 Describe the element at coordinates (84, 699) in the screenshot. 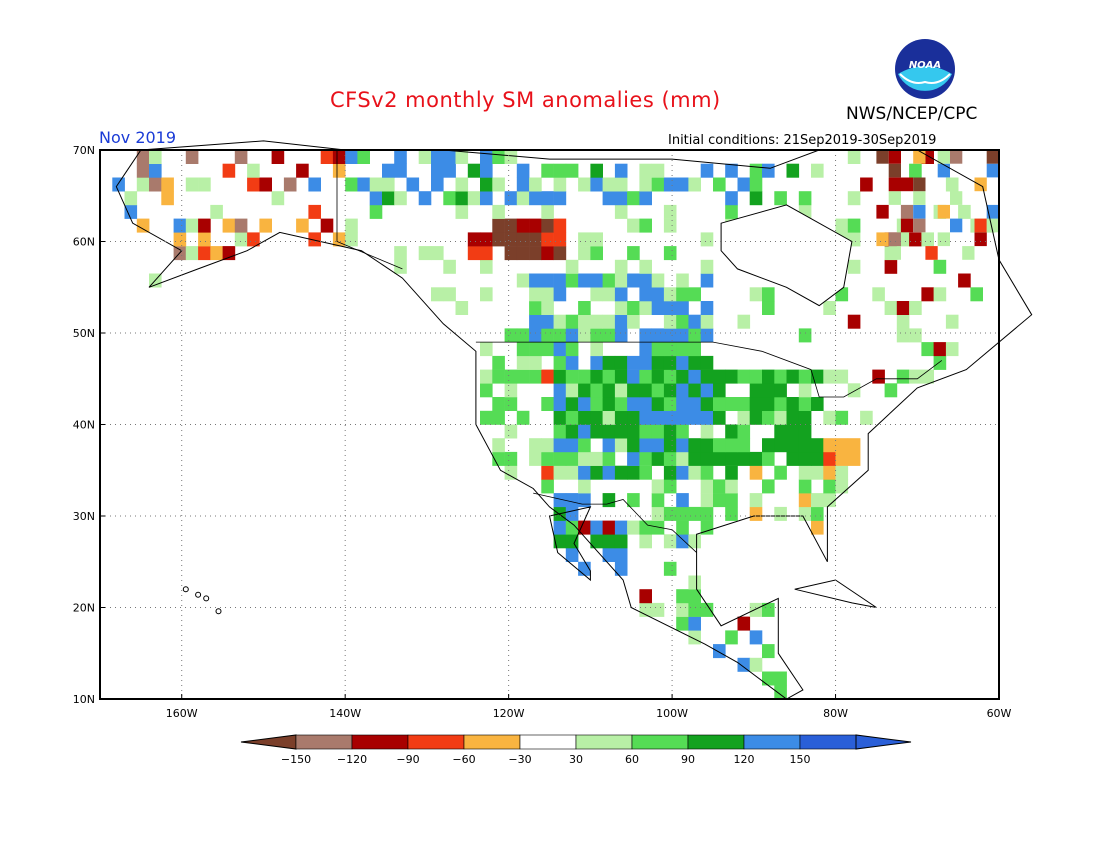

I see `lat-tick-label: 10N` at that location.